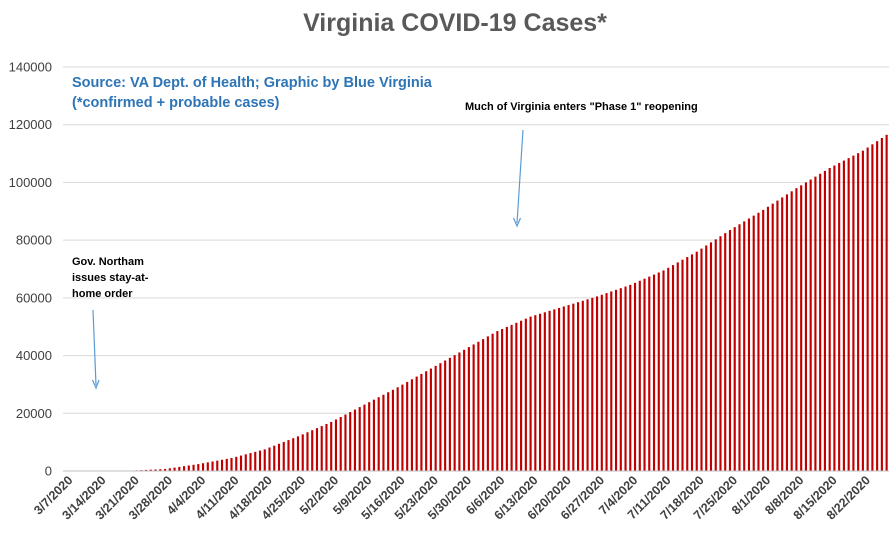 This screenshot has width=896, height=539. Describe the element at coordinates (455, 23) in the screenshot. I see `chart-title: Virginia COVID-19 Cases*` at that location.